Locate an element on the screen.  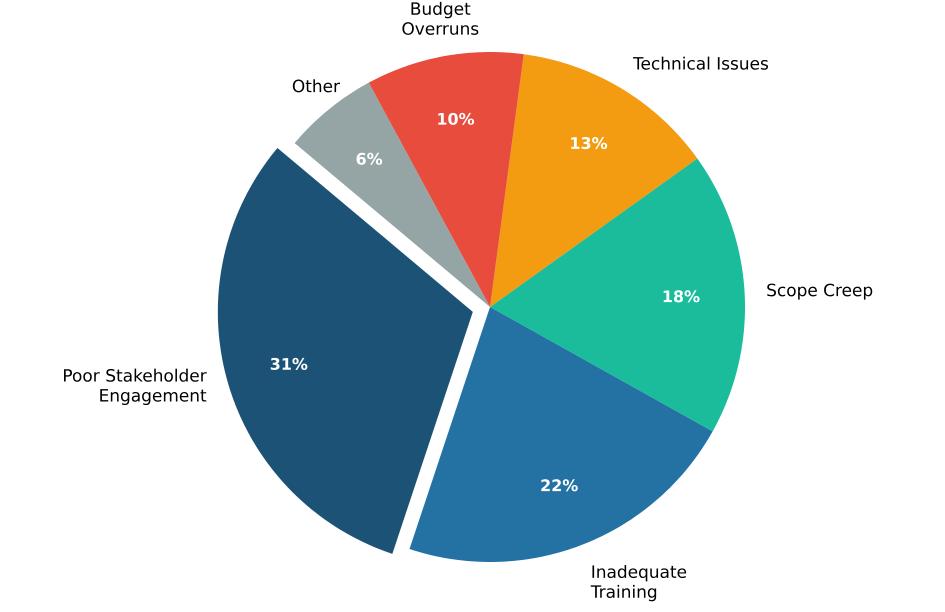
slice-label: Budget Overruns is located at coordinates (440, 18).